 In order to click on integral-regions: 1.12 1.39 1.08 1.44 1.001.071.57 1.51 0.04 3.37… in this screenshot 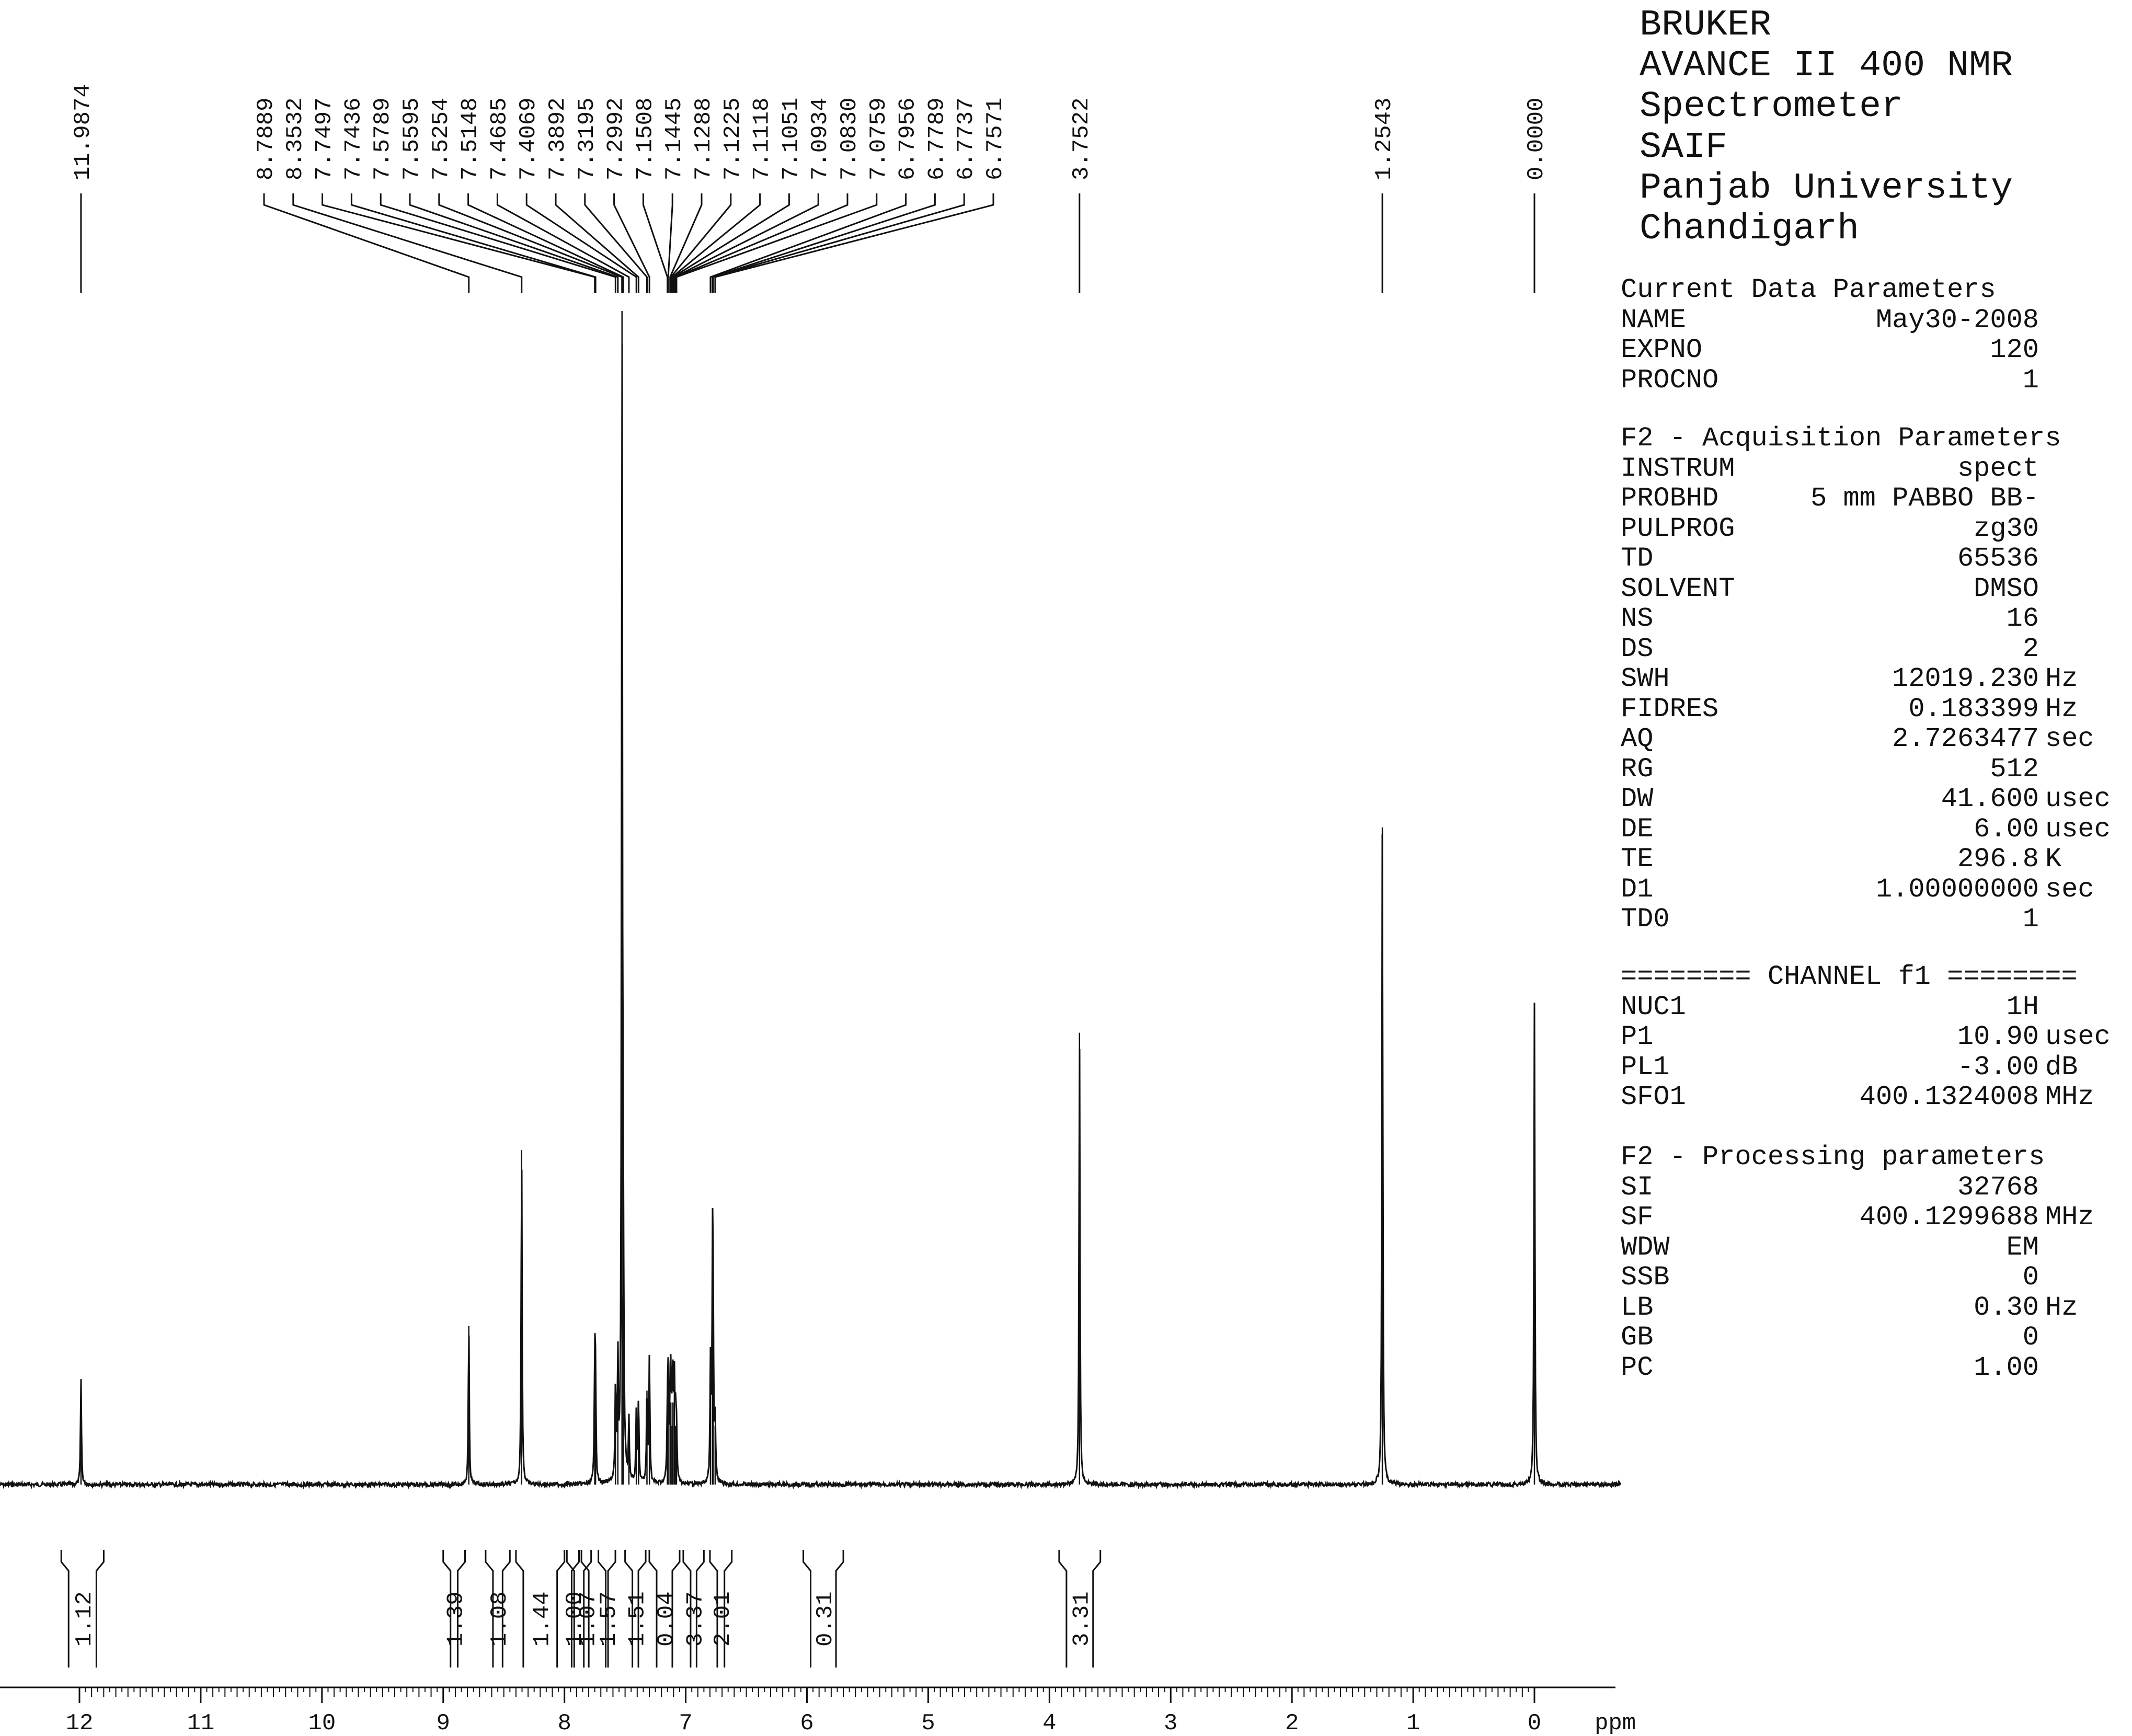, I will do `click(581, 1609)`.